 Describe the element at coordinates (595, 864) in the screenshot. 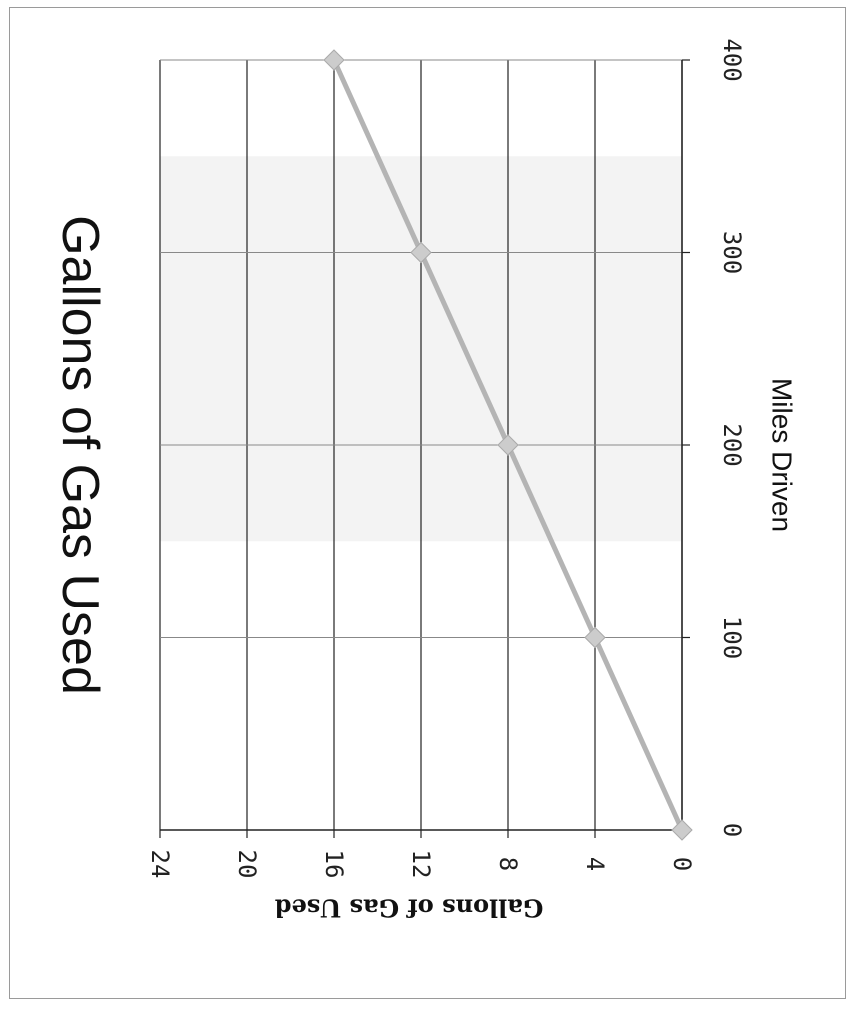

I see `y-tick-label-4: 4` at that location.